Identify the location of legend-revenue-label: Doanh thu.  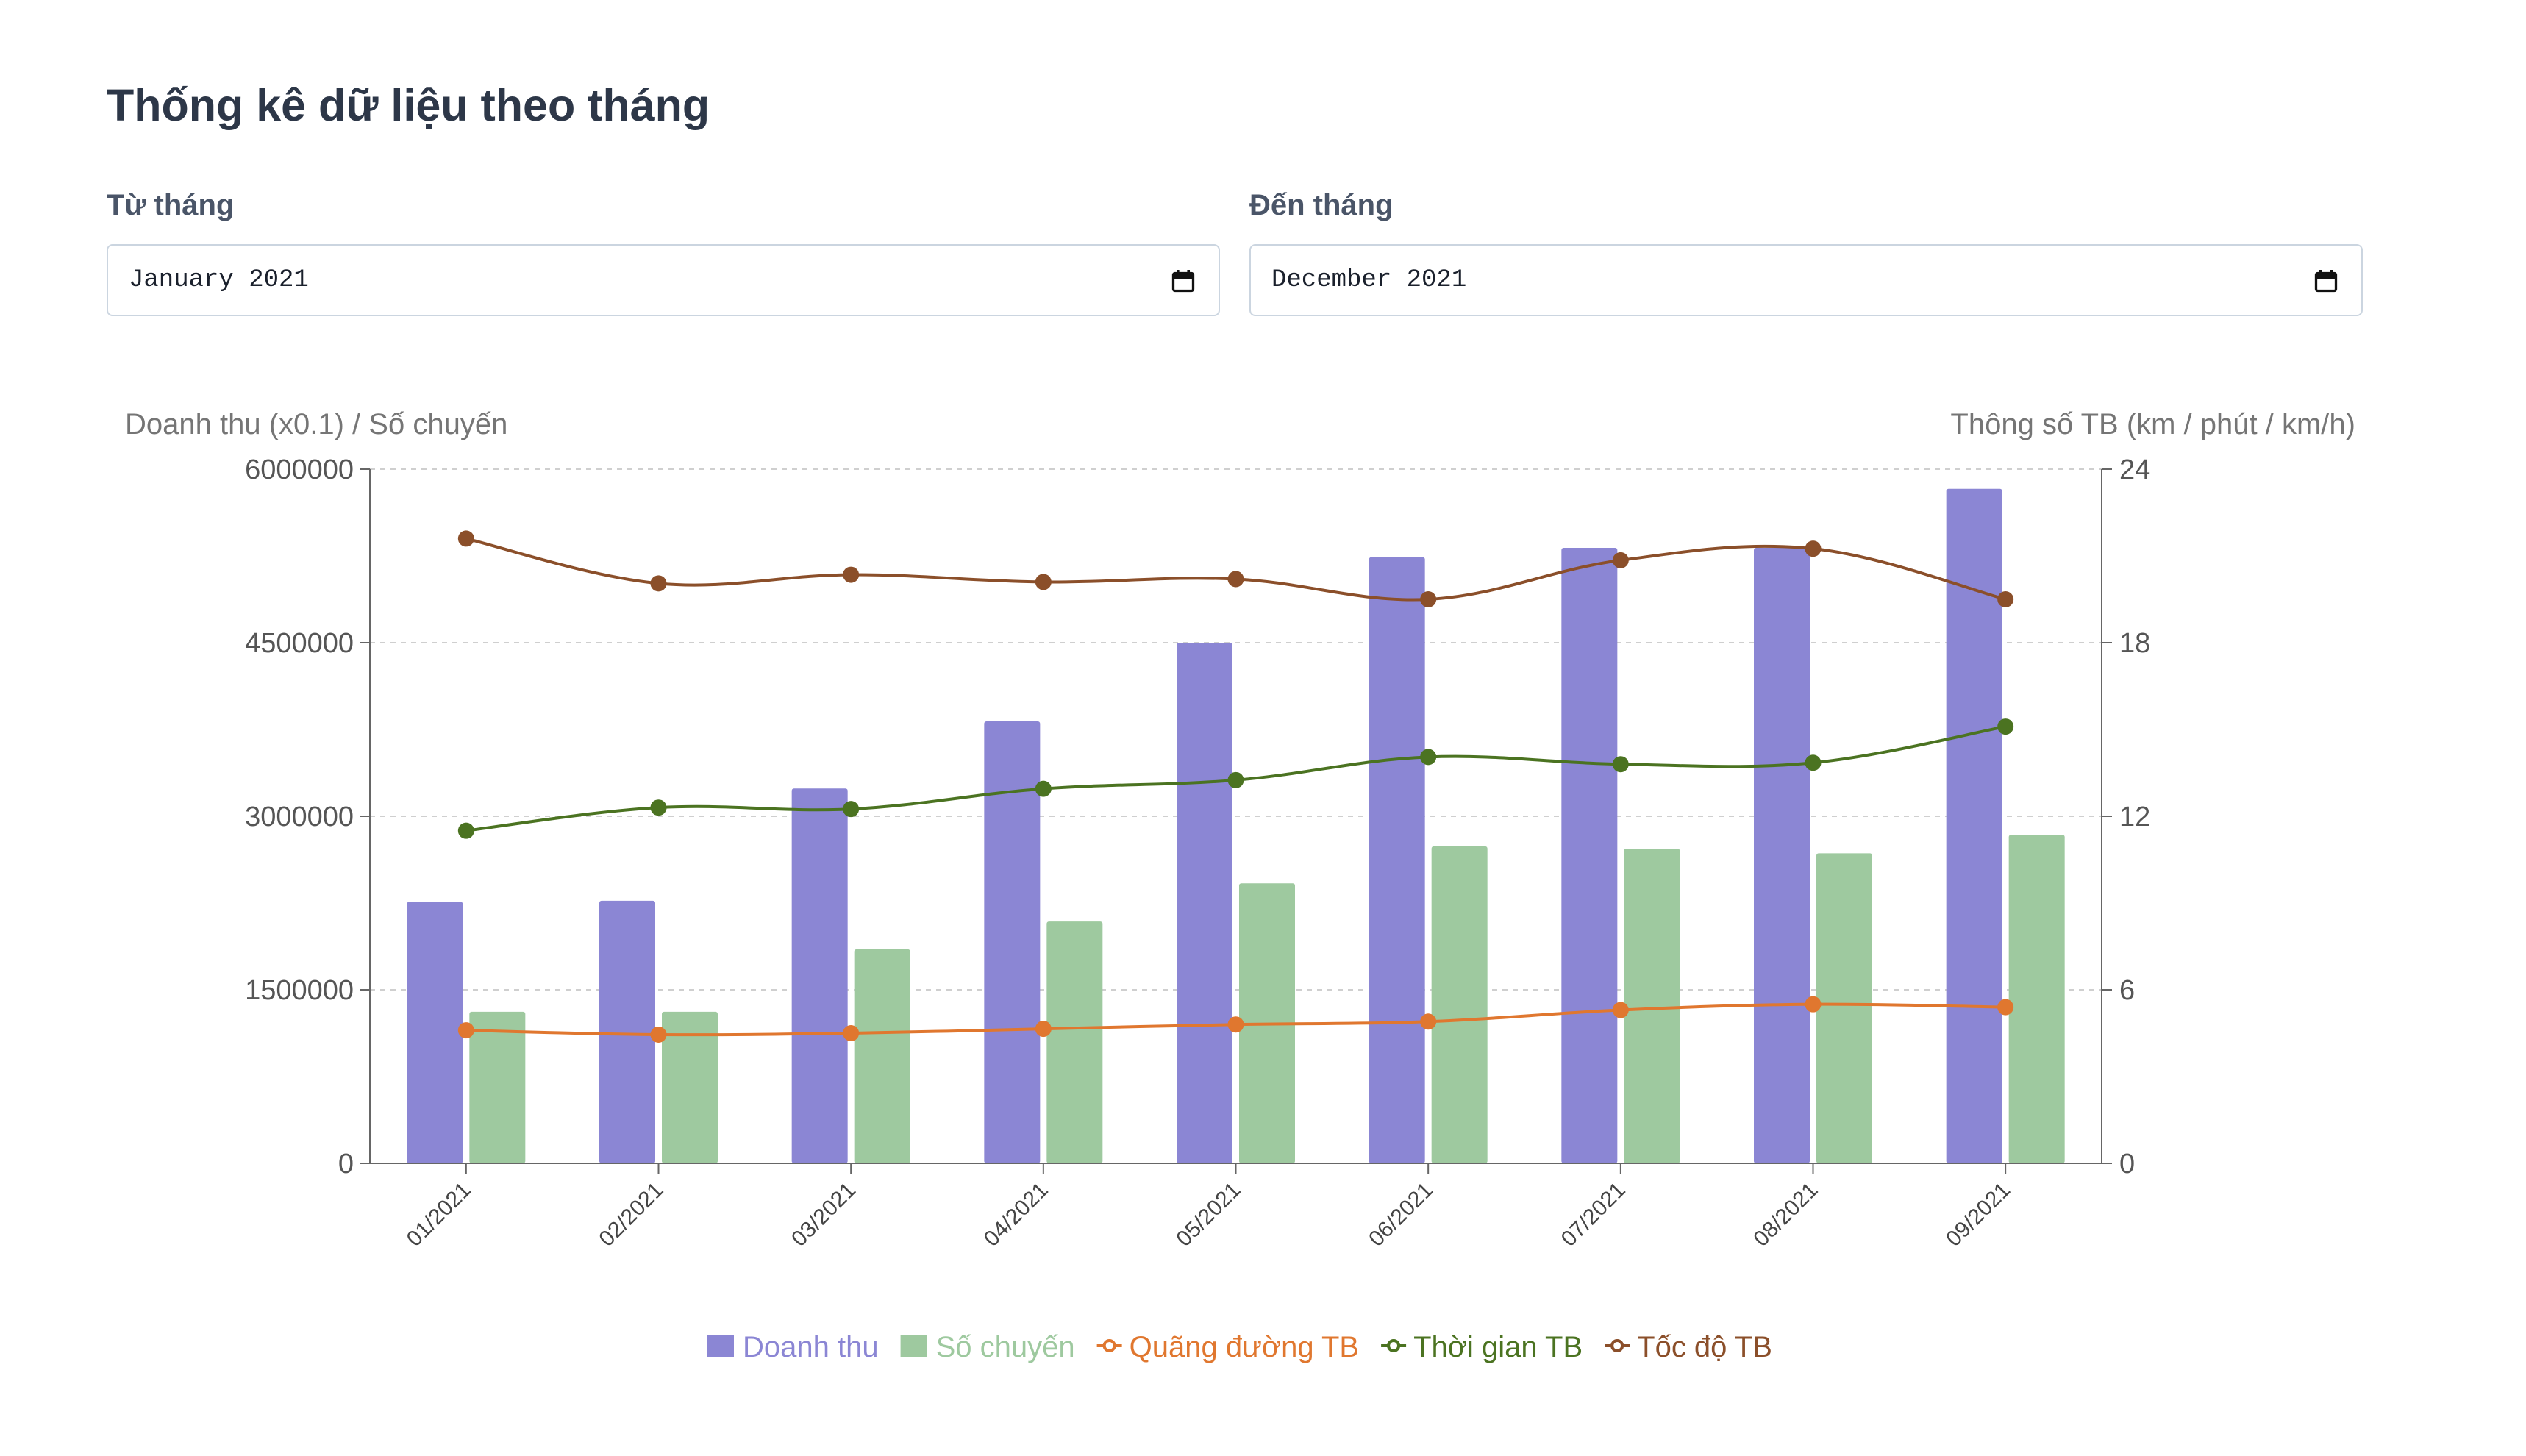
(811, 1347).